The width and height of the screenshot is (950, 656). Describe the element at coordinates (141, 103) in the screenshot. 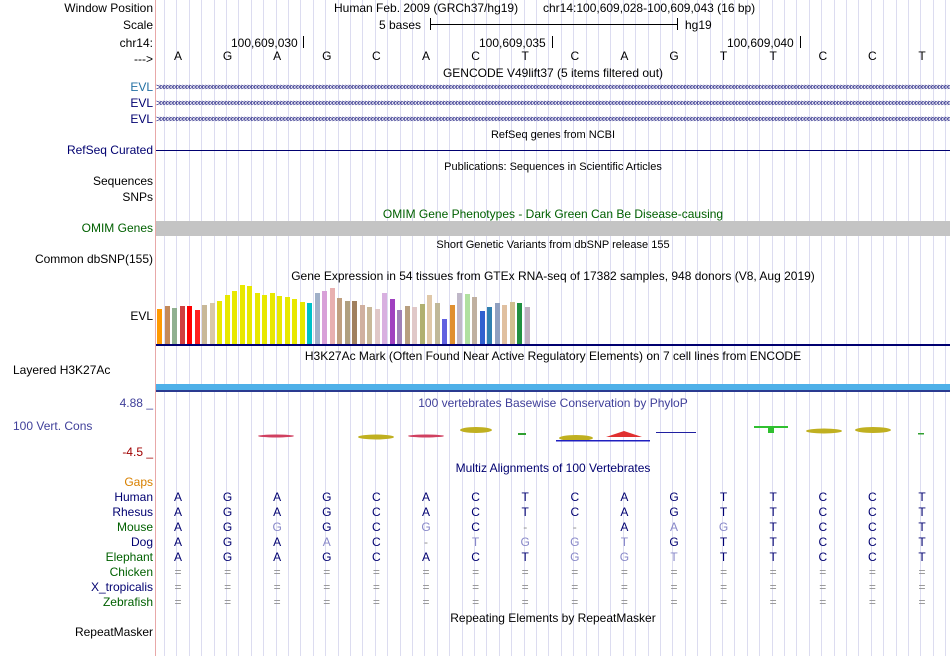

I see `gencode-evl-label-2: EVL` at that location.